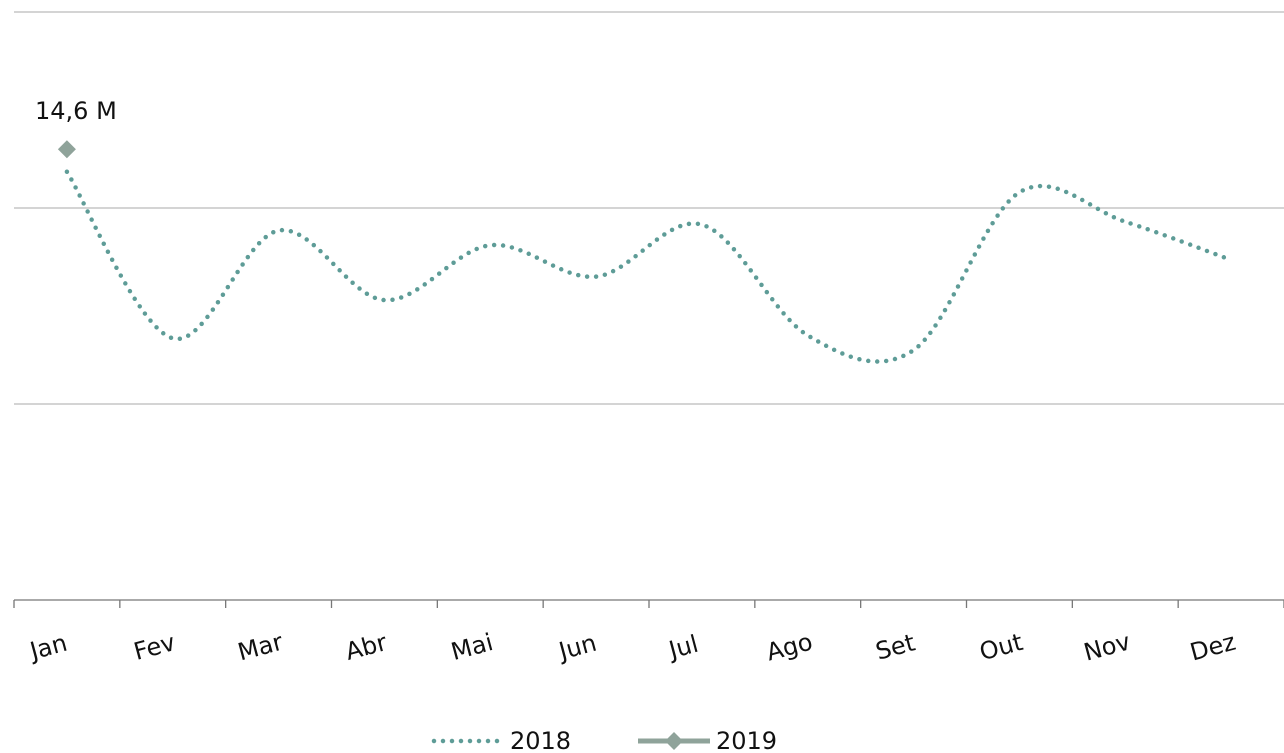 The width and height of the screenshot is (1284, 753). What do you see at coordinates (682, 647) in the screenshot?
I see `x-tick-label: Jul` at bounding box center [682, 647].